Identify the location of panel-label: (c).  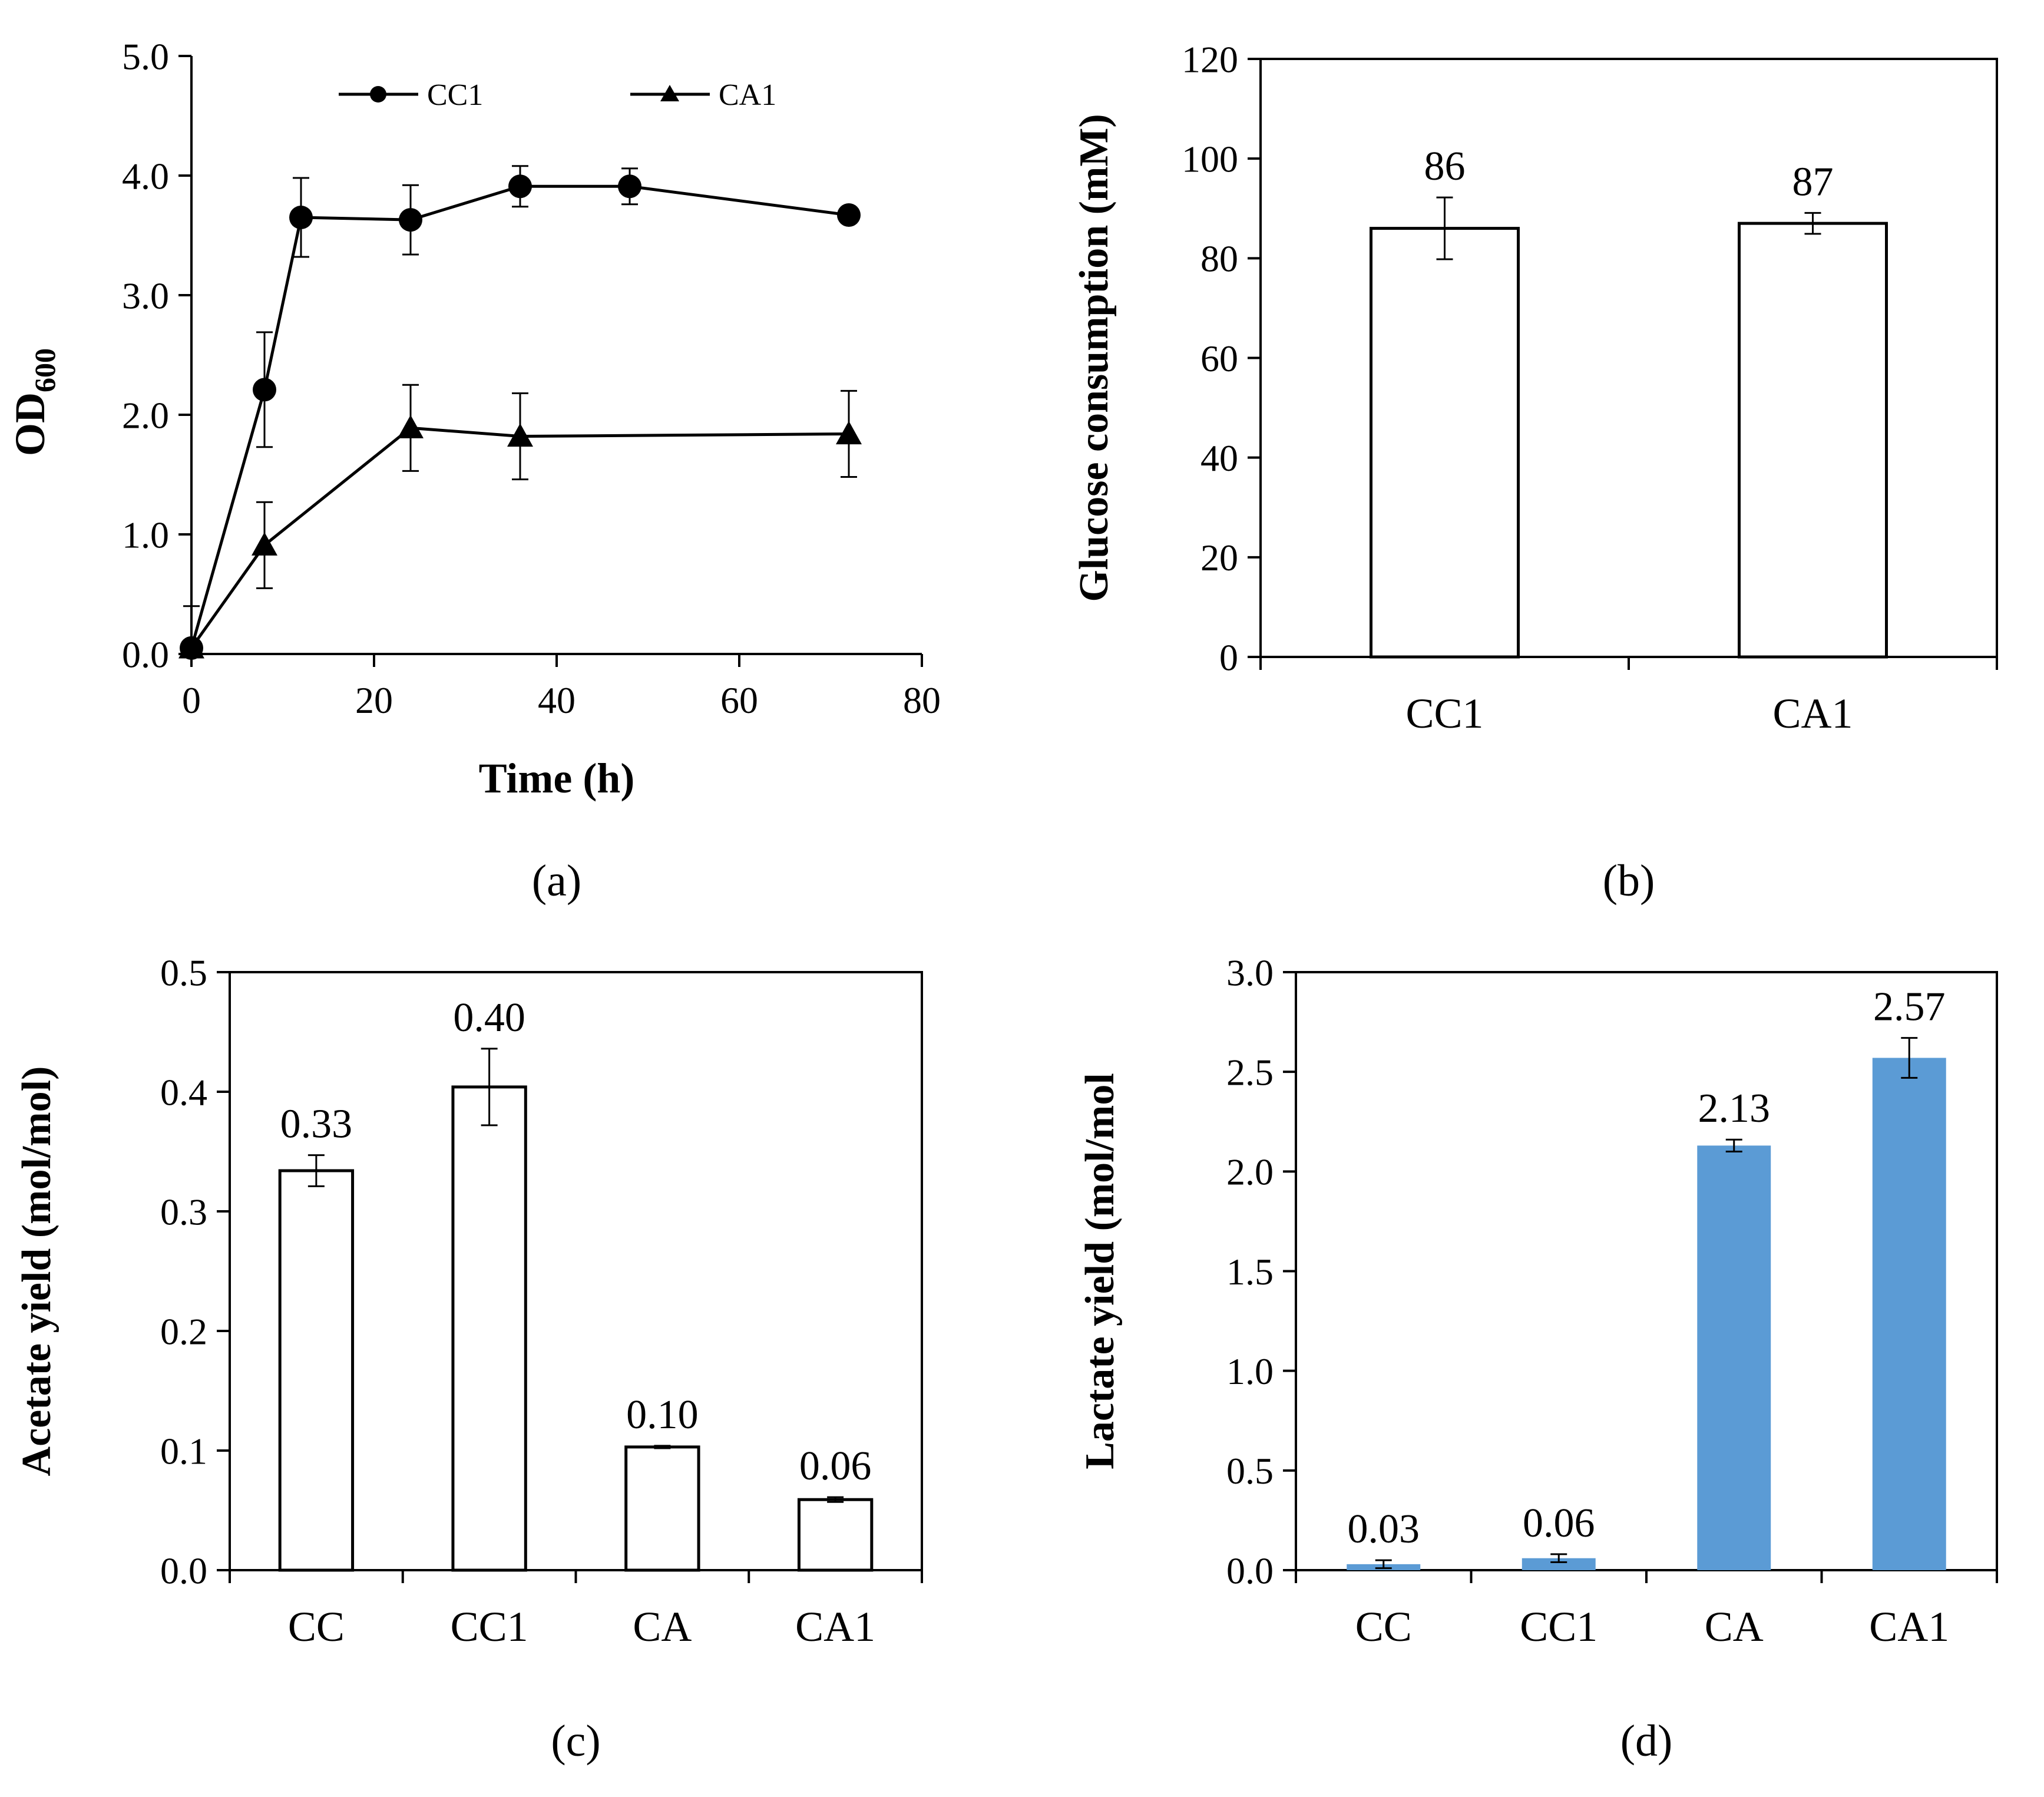
(575, 1741).